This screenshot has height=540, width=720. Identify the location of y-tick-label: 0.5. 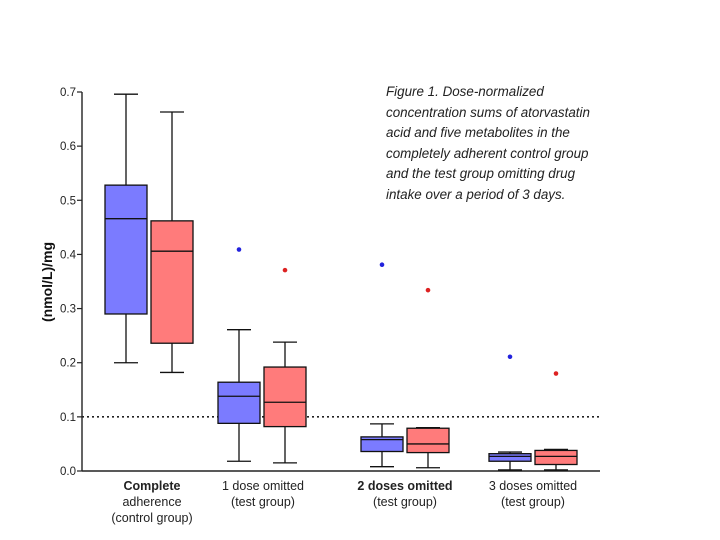
(68, 201).